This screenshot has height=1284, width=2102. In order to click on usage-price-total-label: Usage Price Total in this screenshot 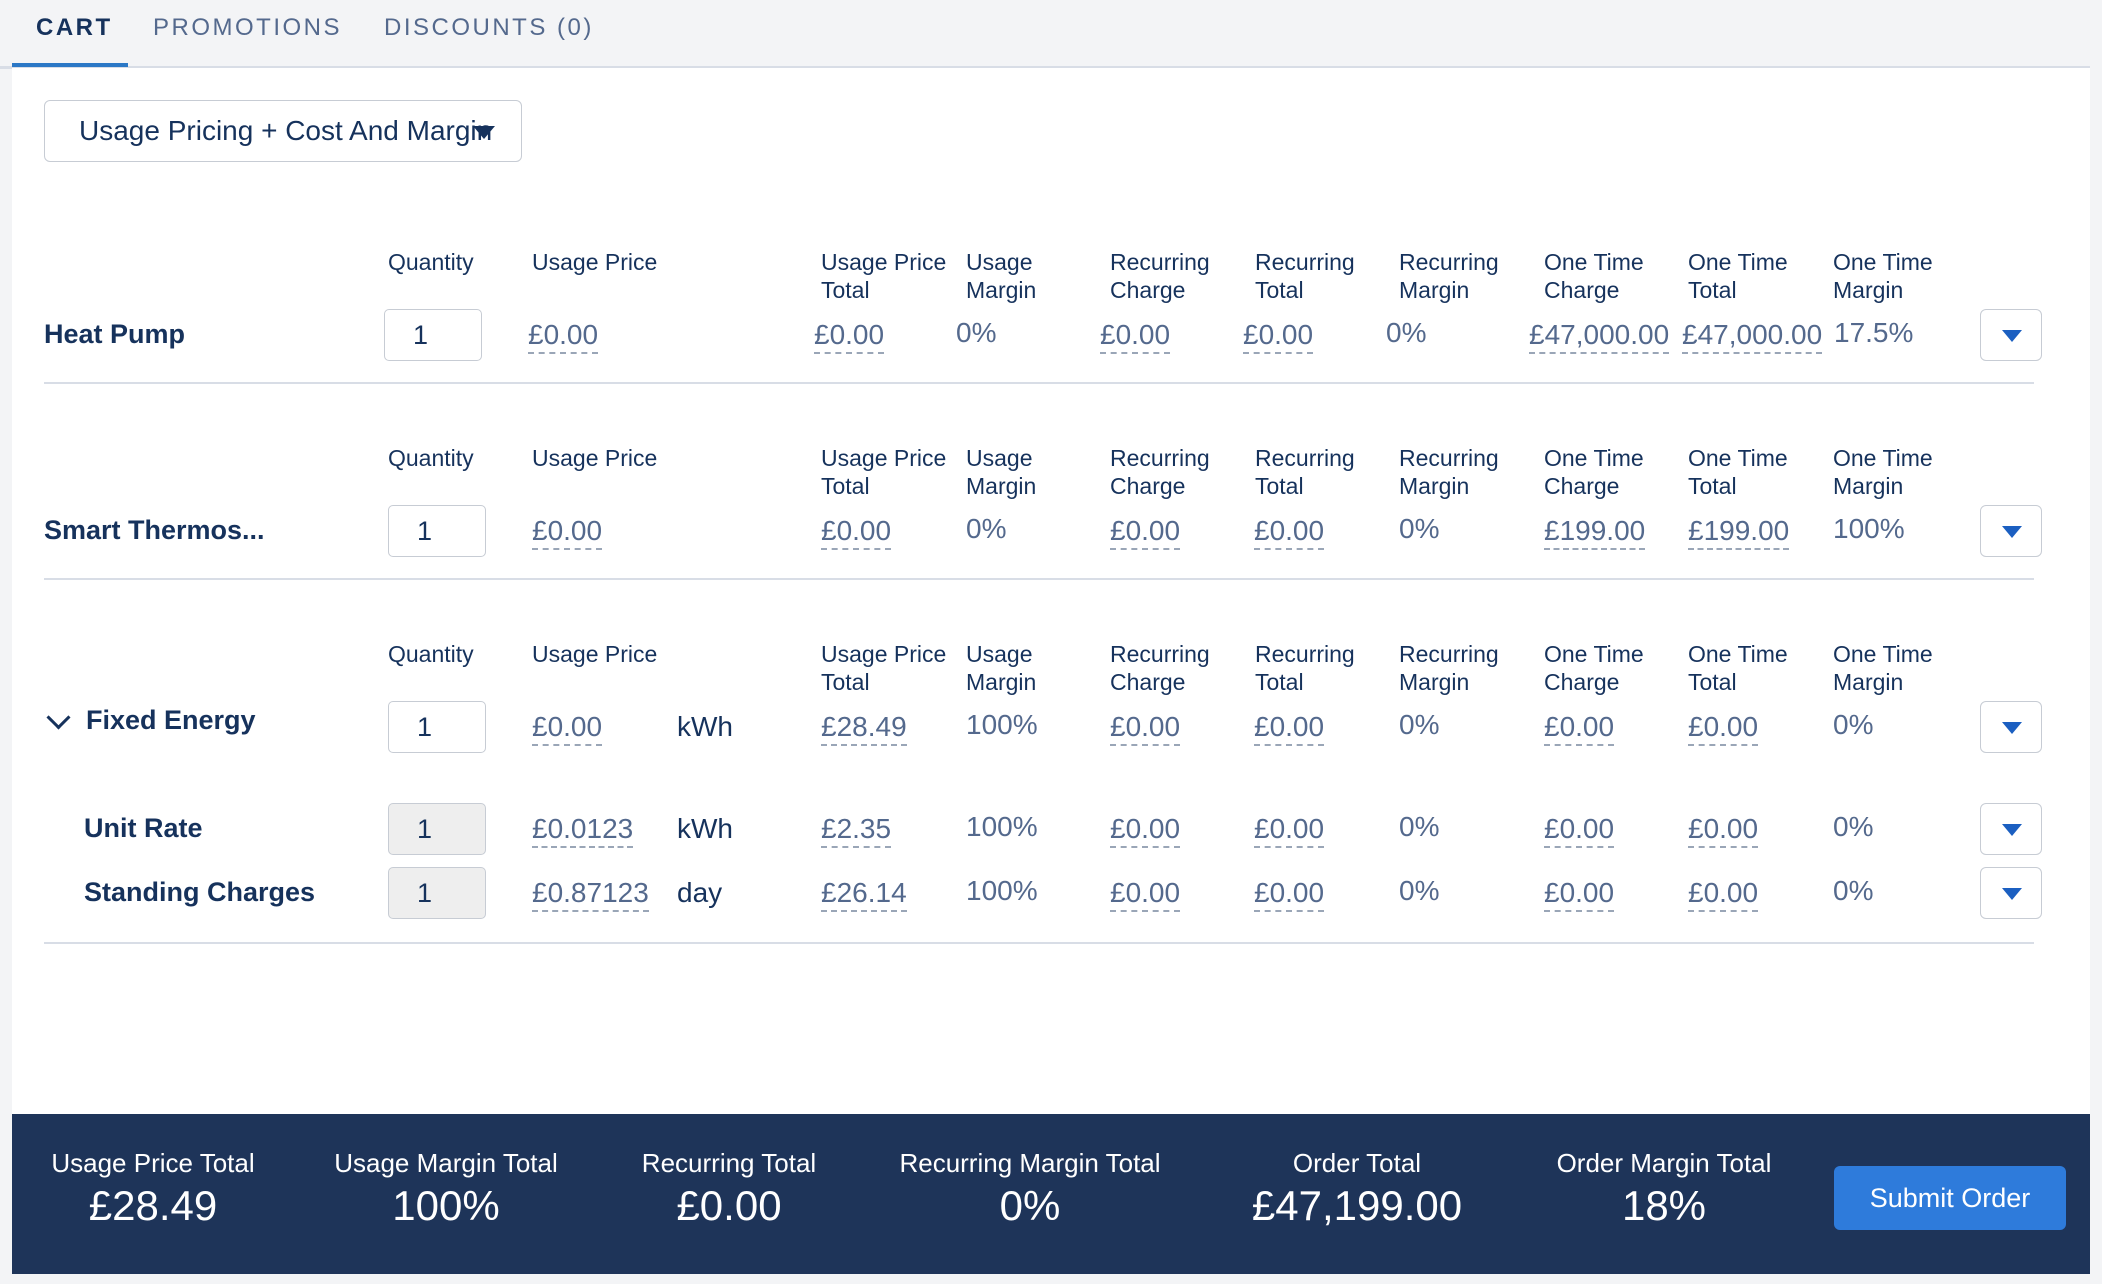, I will do `click(153, 1163)`.